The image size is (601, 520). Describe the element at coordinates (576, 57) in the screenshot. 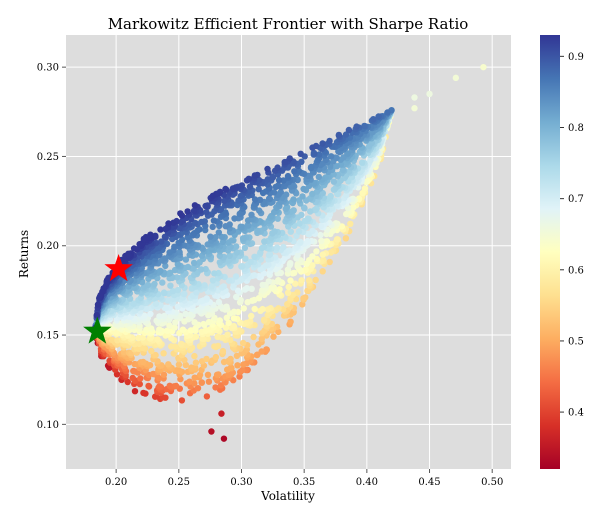

I see `colorbar-tick-label: 0.9` at that location.